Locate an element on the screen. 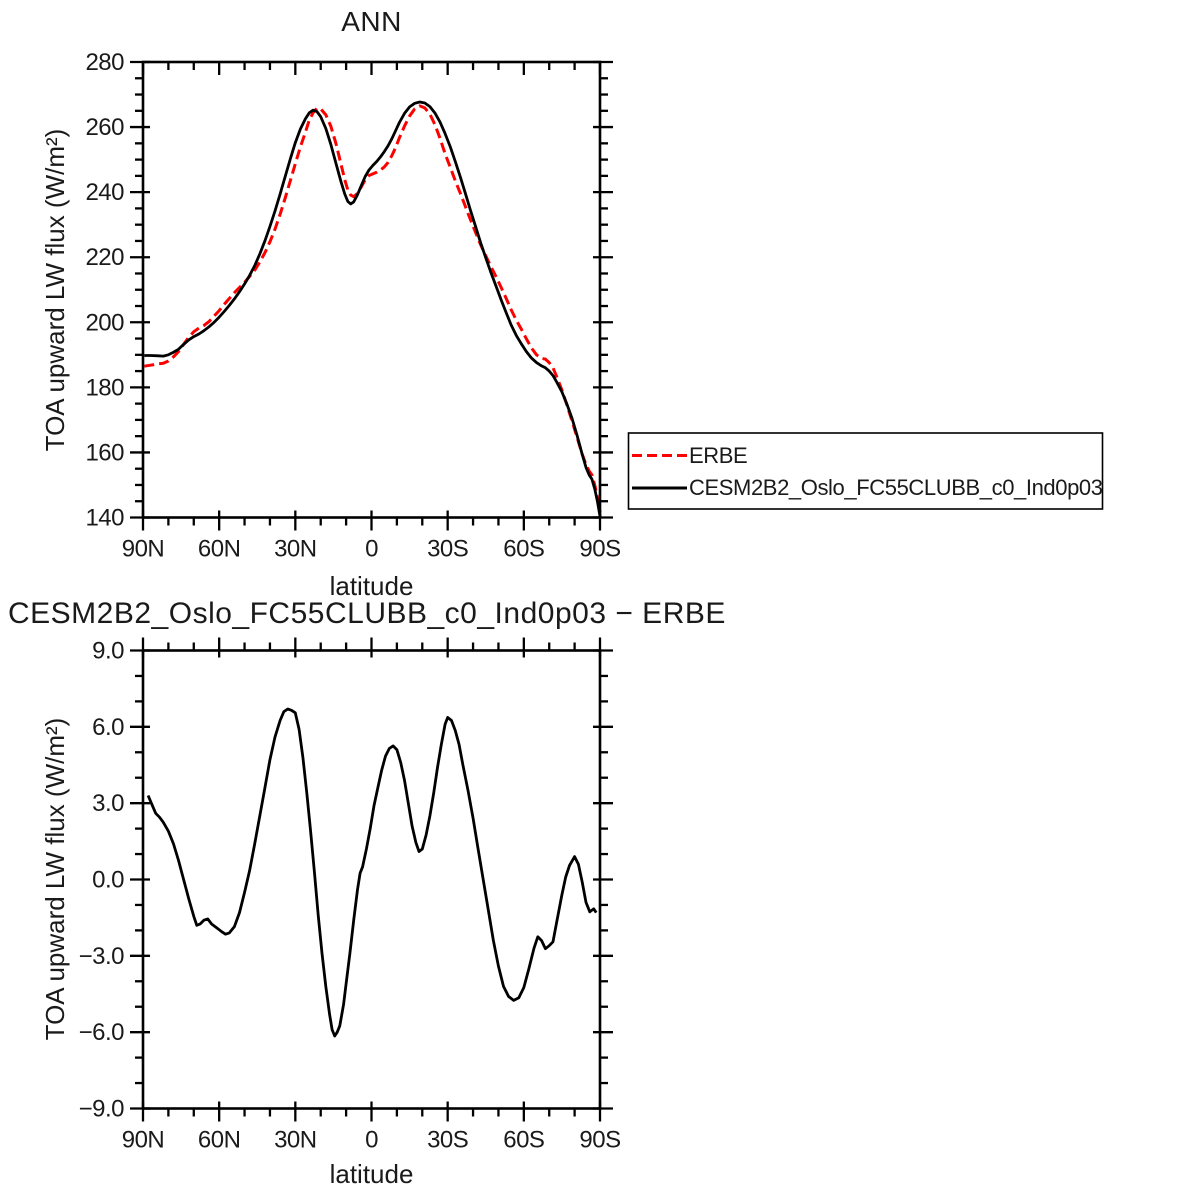 This screenshot has height=1192, width=1192. series-line-CESM2B2_Oslo_FC55CLUBB_c0_Ind0p03 is located at coordinates (373, 308).